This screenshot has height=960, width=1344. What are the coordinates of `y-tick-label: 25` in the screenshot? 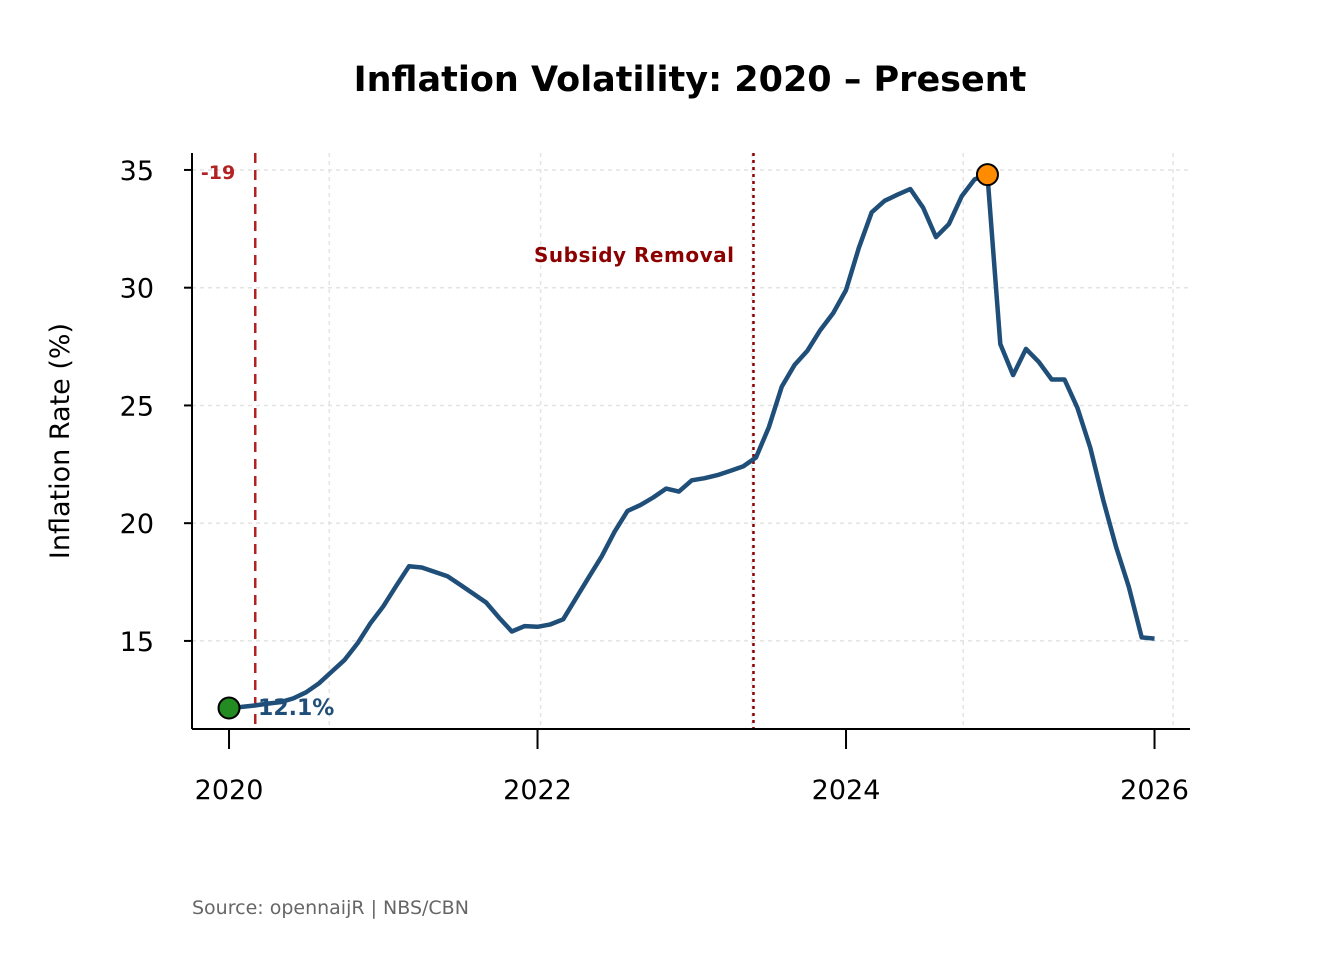 It's located at (137, 406).